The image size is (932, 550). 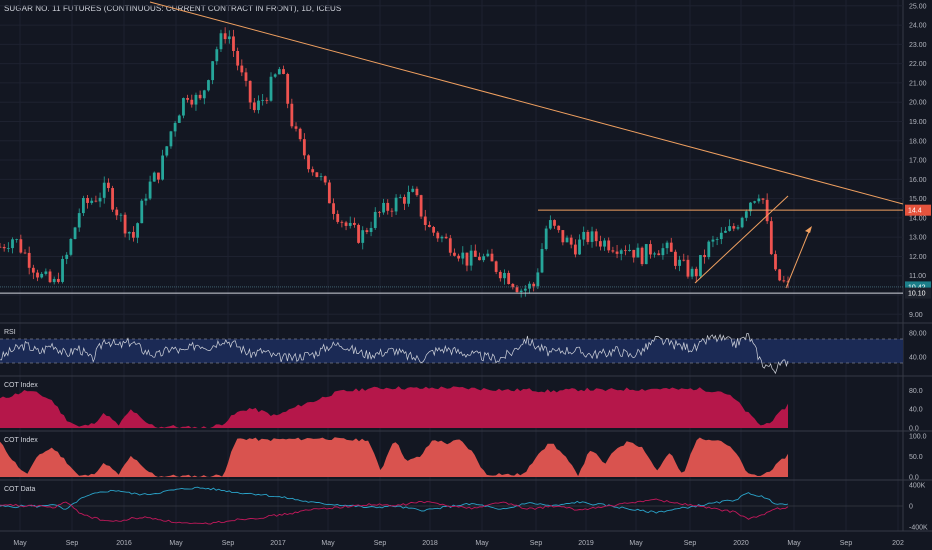 I want to click on x-tick-label: May, so click(x=794, y=543).